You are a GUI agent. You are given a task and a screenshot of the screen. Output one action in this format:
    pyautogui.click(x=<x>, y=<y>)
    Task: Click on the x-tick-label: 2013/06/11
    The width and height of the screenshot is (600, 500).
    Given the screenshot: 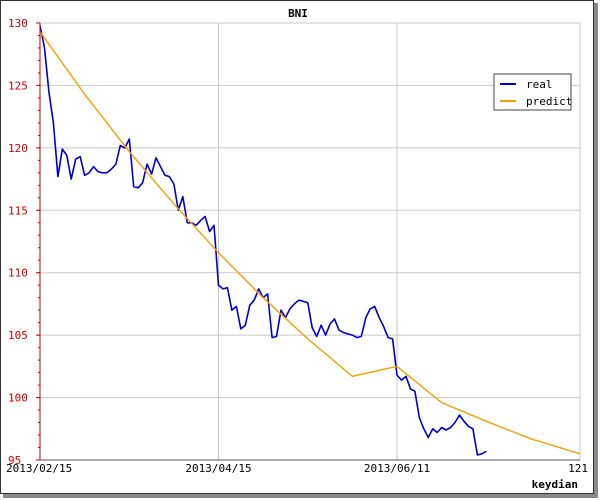 What is the action you would take?
    pyautogui.click(x=397, y=468)
    